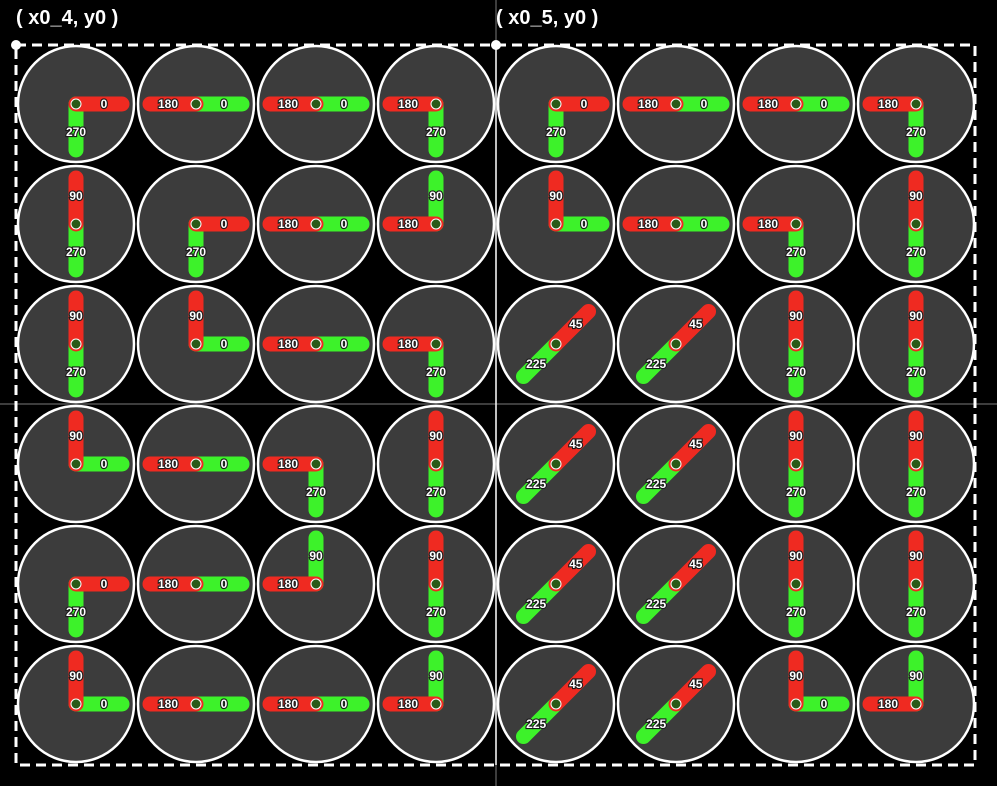  What do you see at coordinates (496, 45) in the screenshot?
I see `marker-dot-right` at bounding box center [496, 45].